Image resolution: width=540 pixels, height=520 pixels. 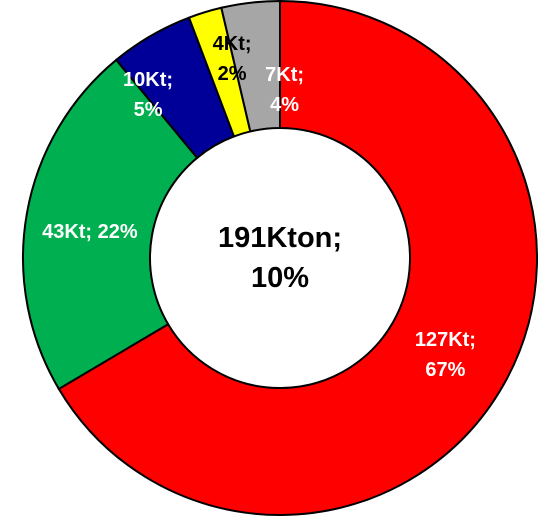 I want to click on center-label: 191Kton; 10%, so click(x=280, y=258).